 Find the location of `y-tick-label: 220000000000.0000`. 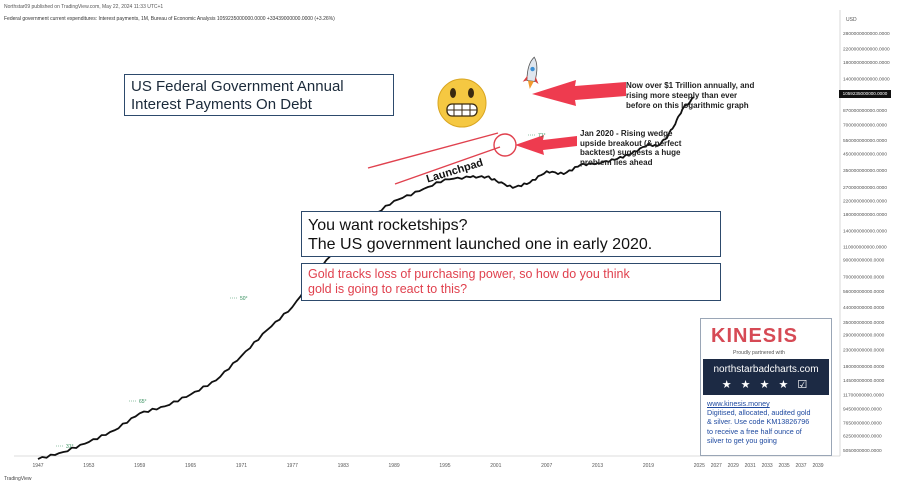

y-tick-label: 220000000000.0000 is located at coordinates (865, 202).